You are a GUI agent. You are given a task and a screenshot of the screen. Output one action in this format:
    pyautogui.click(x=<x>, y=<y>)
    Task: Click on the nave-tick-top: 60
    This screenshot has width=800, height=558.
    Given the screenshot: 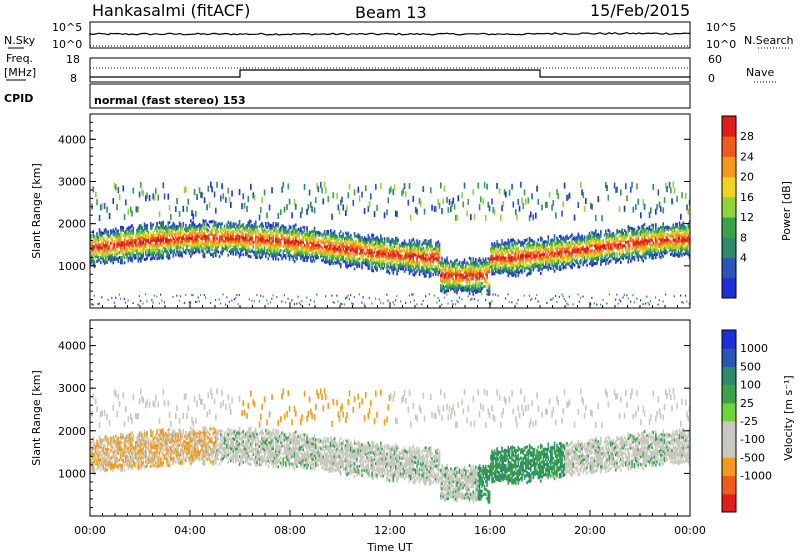 What is the action you would take?
    pyautogui.click(x=715, y=59)
    